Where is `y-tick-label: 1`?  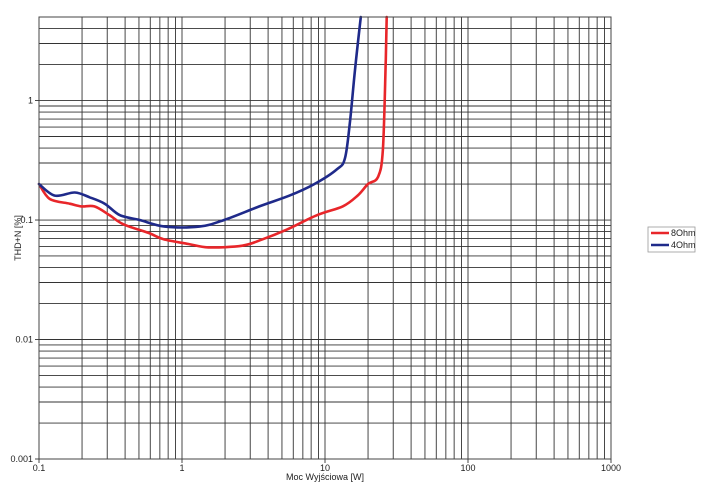
y-tick-label: 1 is located at coordinates (30, 101).